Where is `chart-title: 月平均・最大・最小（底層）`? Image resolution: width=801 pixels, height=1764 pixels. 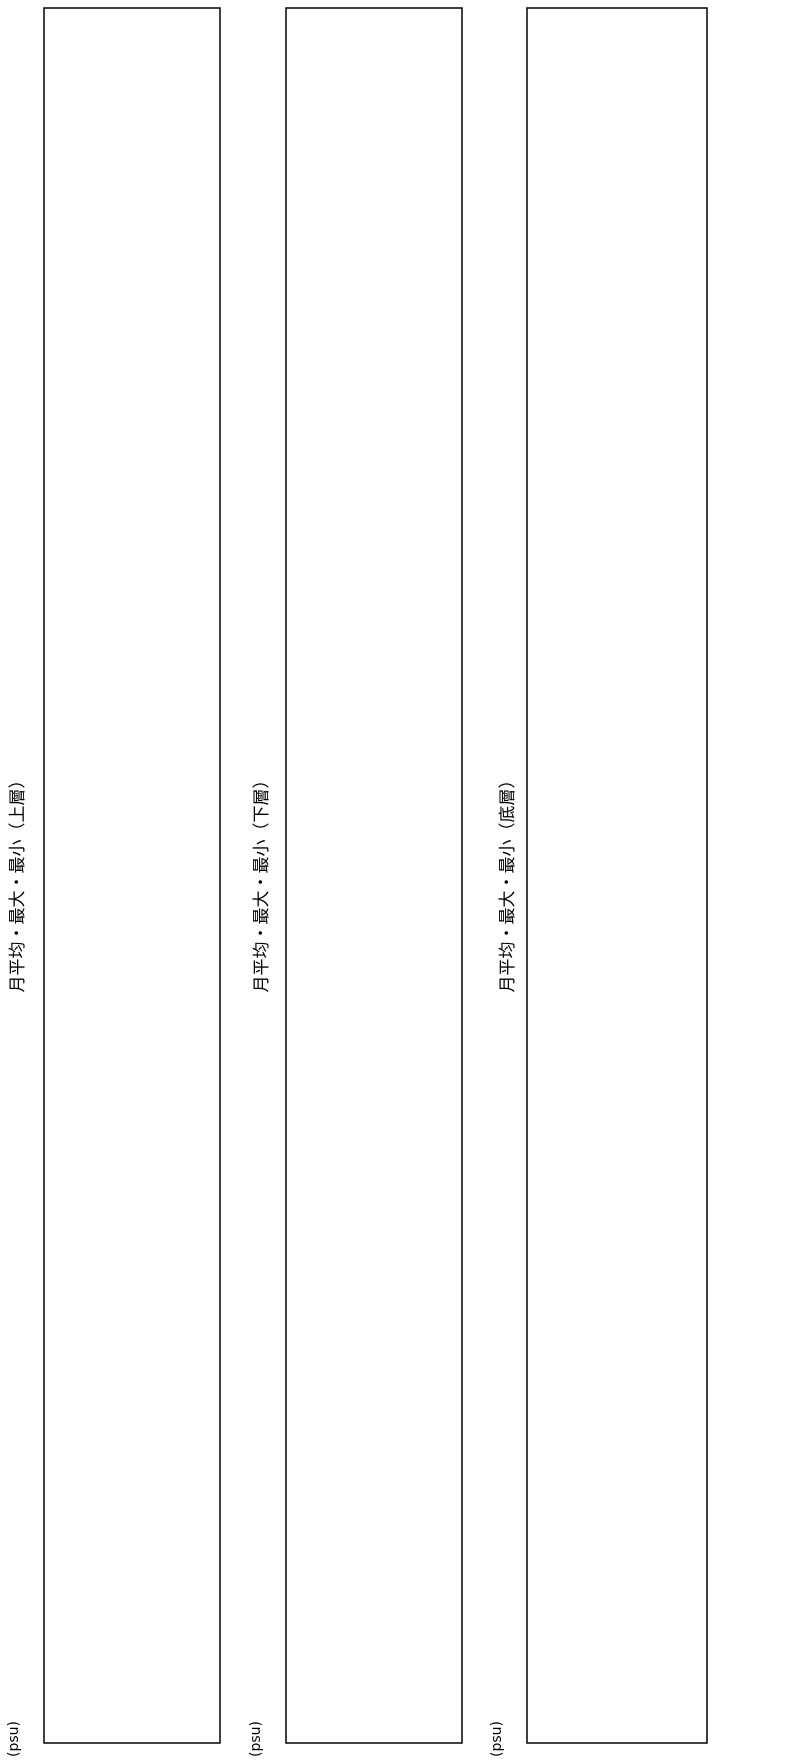 chart-title: 月平均・最大・最小（底層） is located at coordinates (508, 882).